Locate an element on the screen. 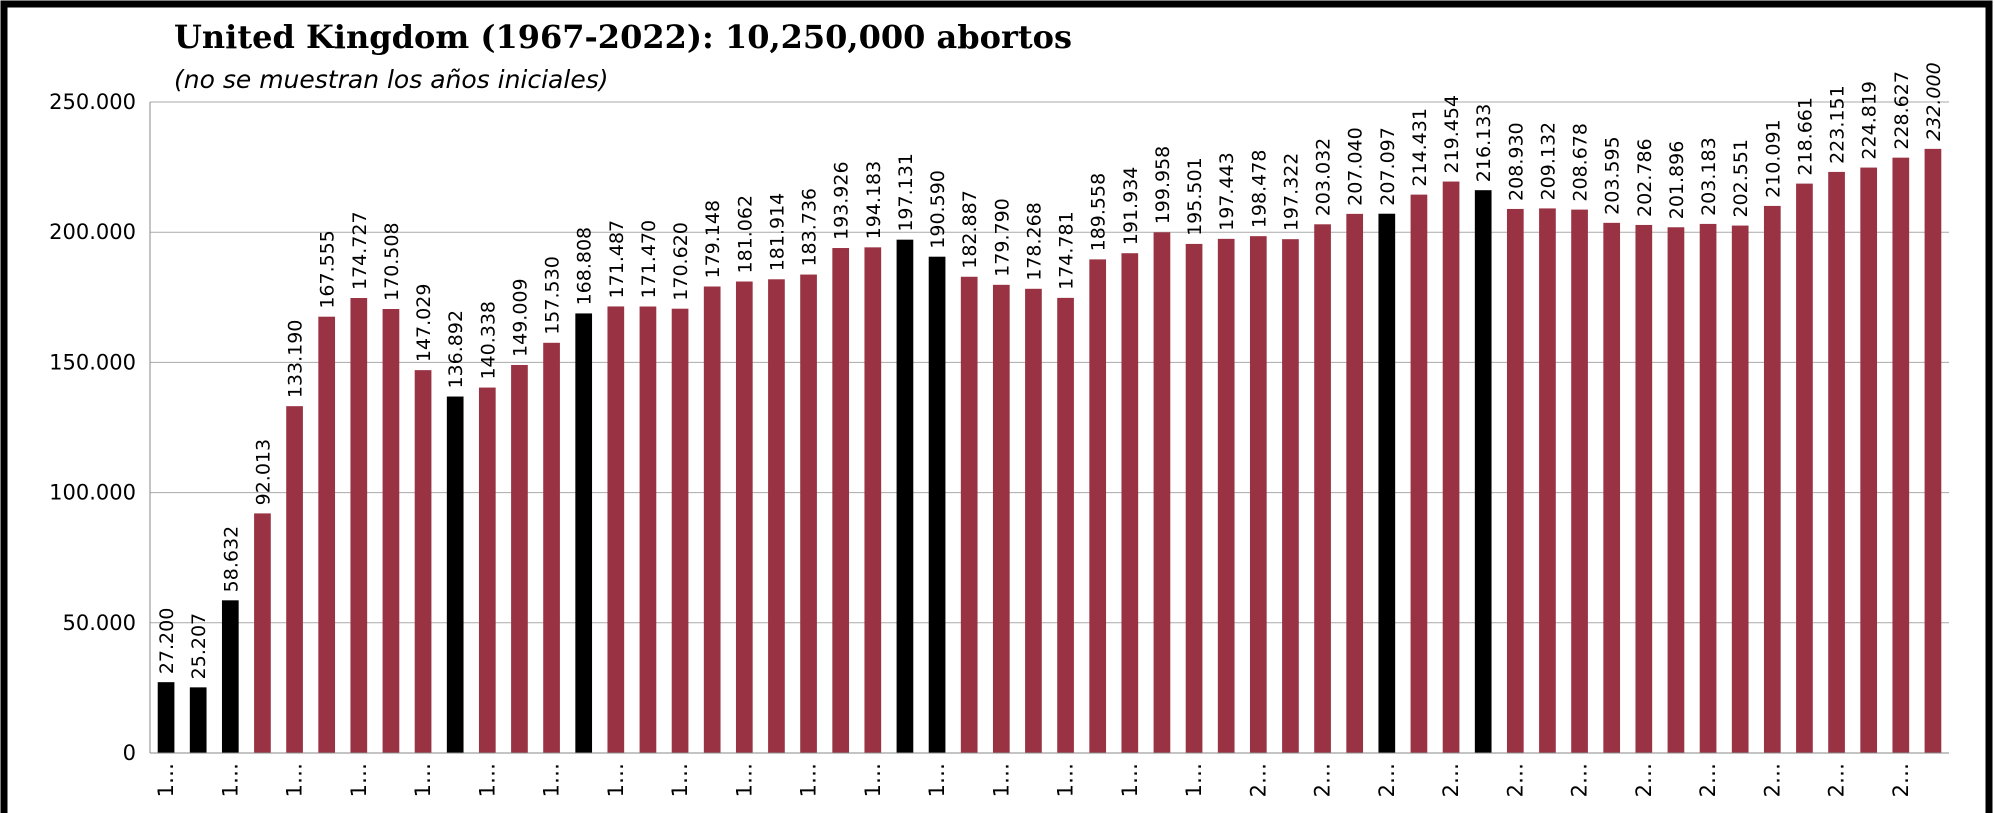 The image size is (1995, 813). value-label: 27.200 is located at coordinates (167, 641).